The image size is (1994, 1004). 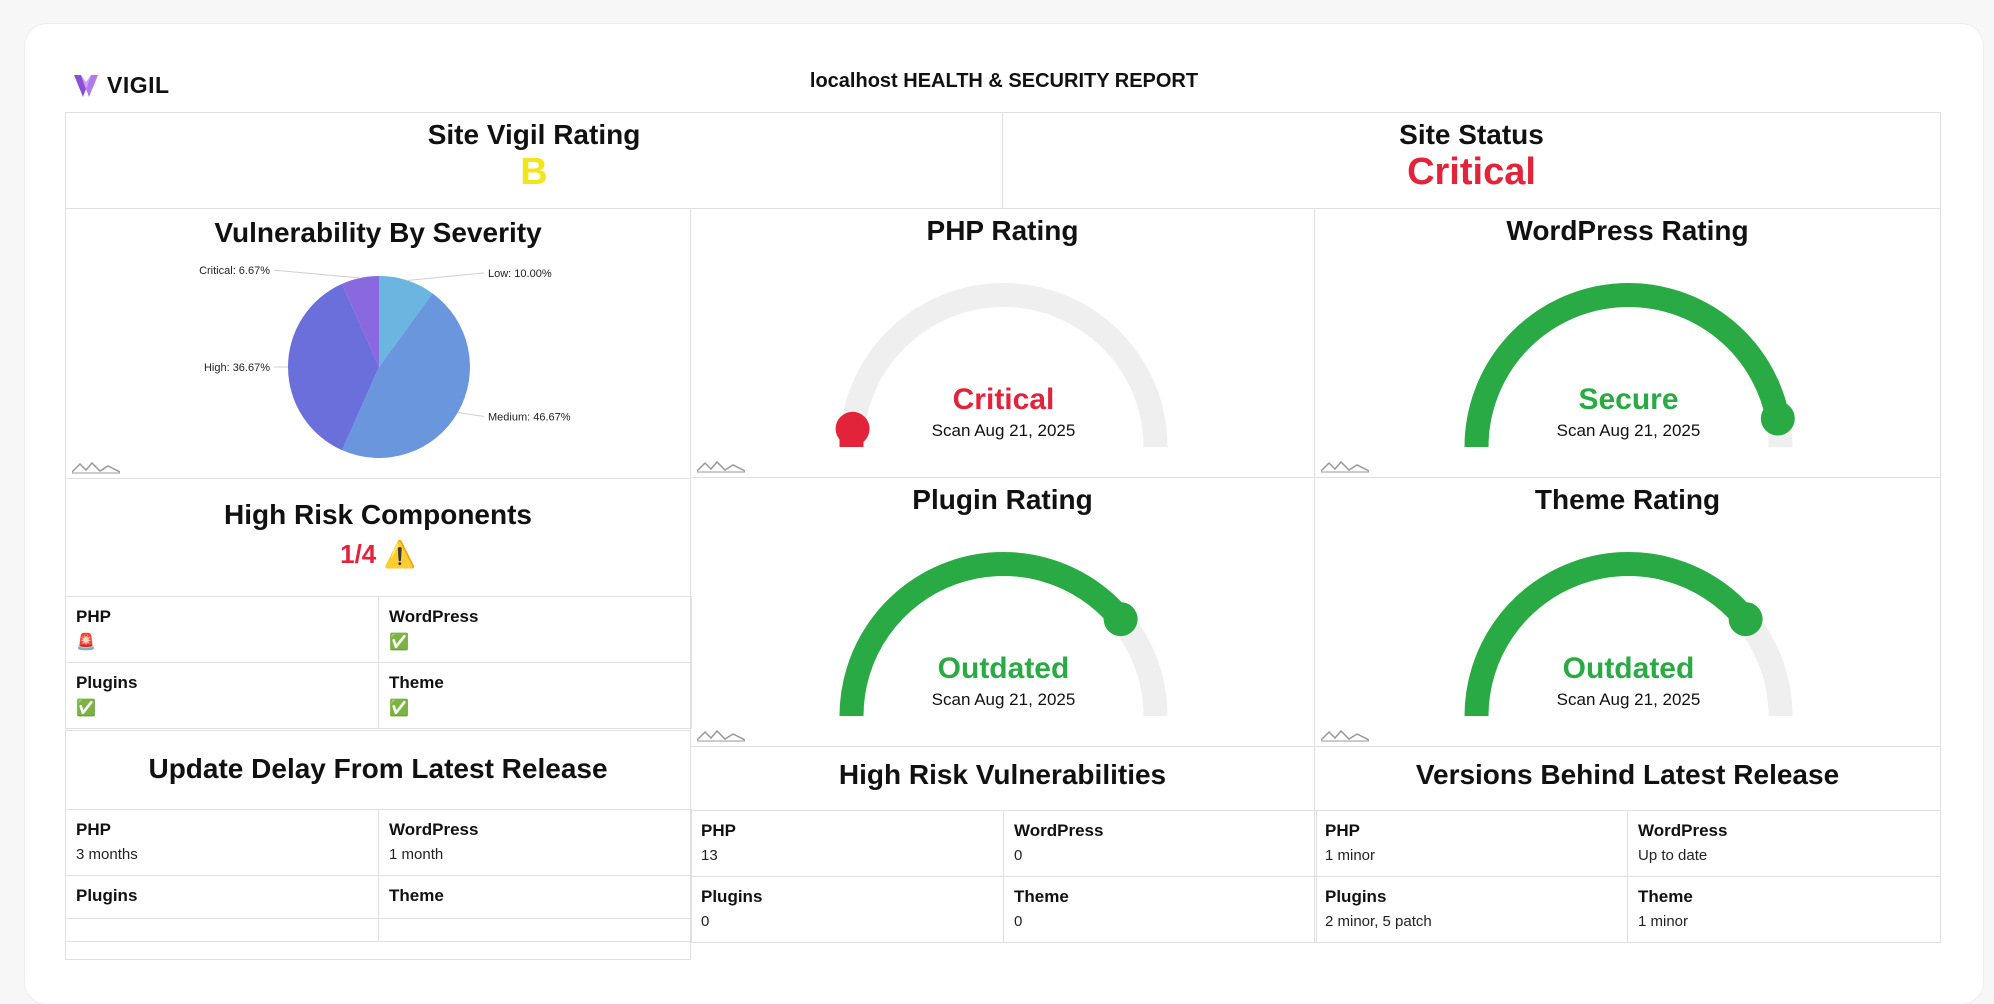 I want to click on pie-leader-medium, so click(x=471, y=414).